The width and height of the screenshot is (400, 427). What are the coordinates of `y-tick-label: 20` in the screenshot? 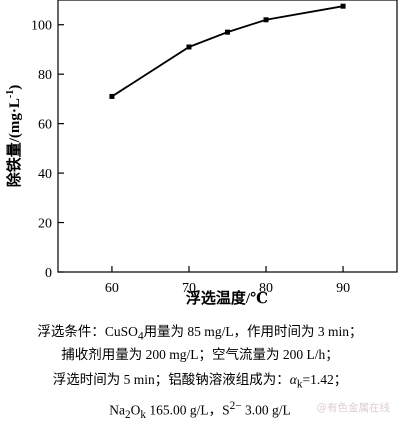 It's located at (45, 224).